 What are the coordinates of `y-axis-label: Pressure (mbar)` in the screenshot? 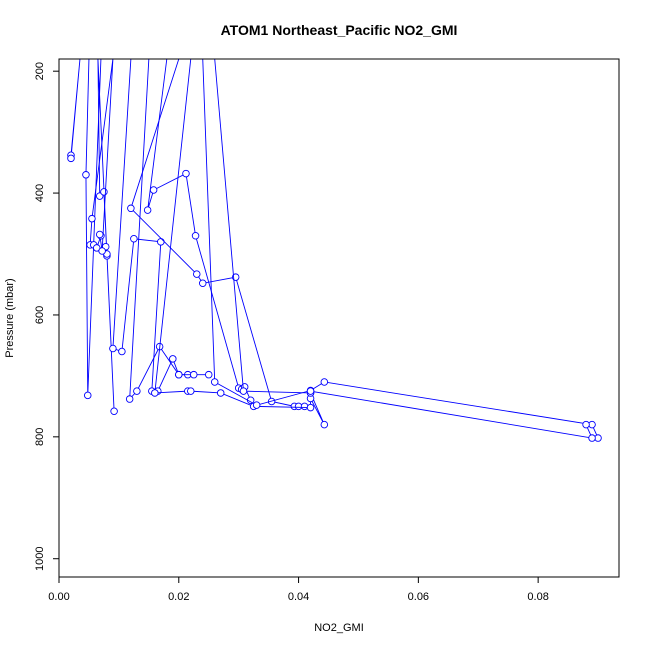 It's located at (10, 317).